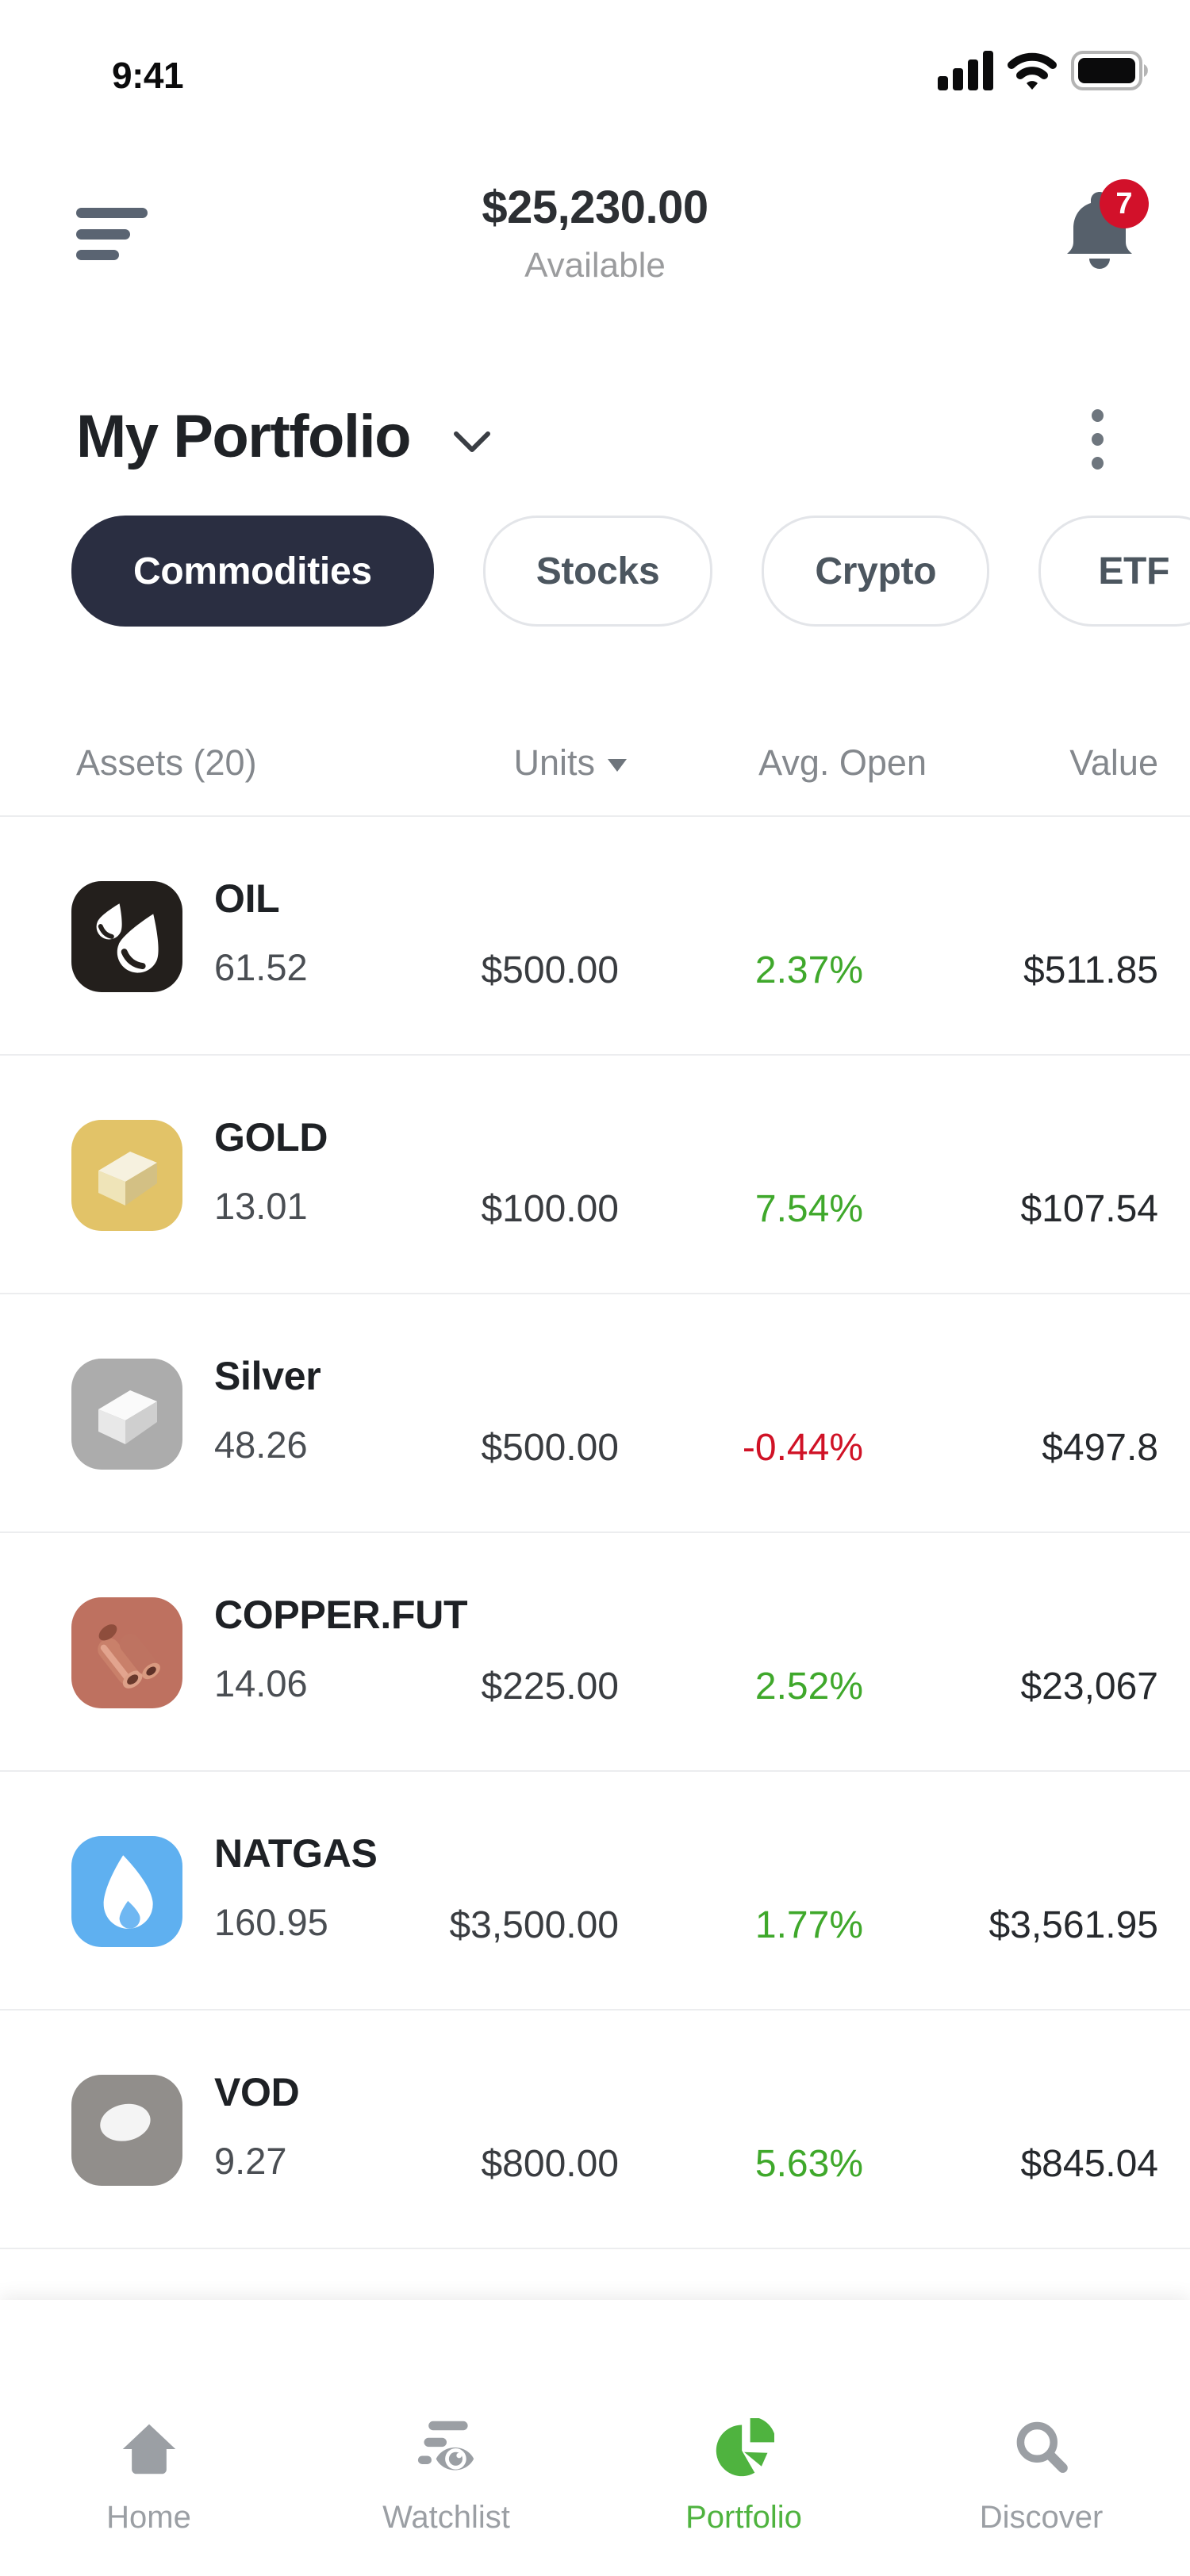 This screenshot has width=1190, height=2576. Describe the element at coordinates (148, 75) in the screenshot. I see `status-time: 9:41` at that location.